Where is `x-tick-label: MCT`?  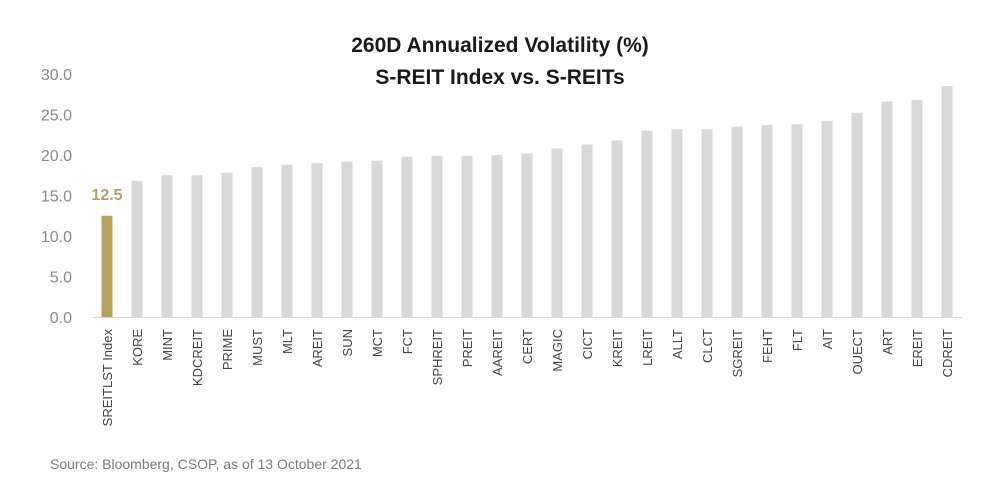
x-tick-label: MCT is located at coordinates (377, 343).